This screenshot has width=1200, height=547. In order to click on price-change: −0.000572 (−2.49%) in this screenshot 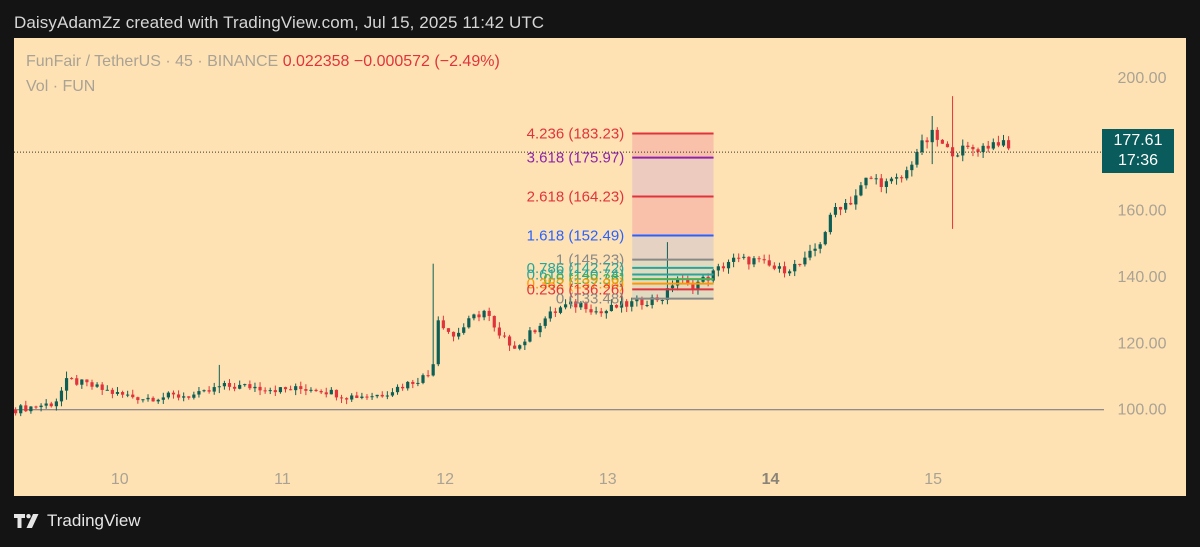, I will do `click(426, 61)`.